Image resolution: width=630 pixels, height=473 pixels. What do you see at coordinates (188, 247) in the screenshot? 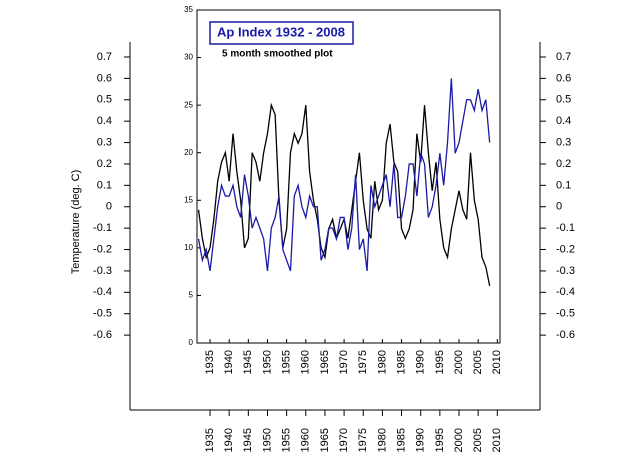
I see `y-tick-label: 10` at bounding box center [188, 247].